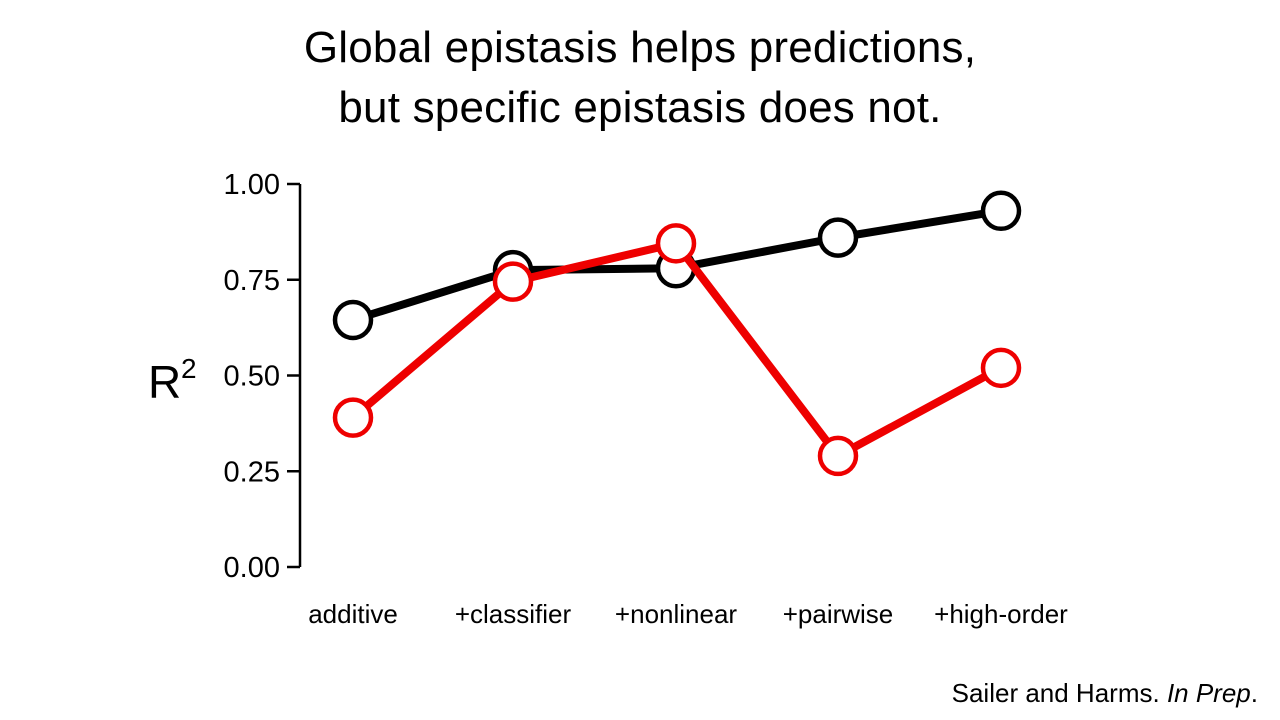 The image size is (1280, 720). I want to click on y-axis-label: R, so click(164, 382).